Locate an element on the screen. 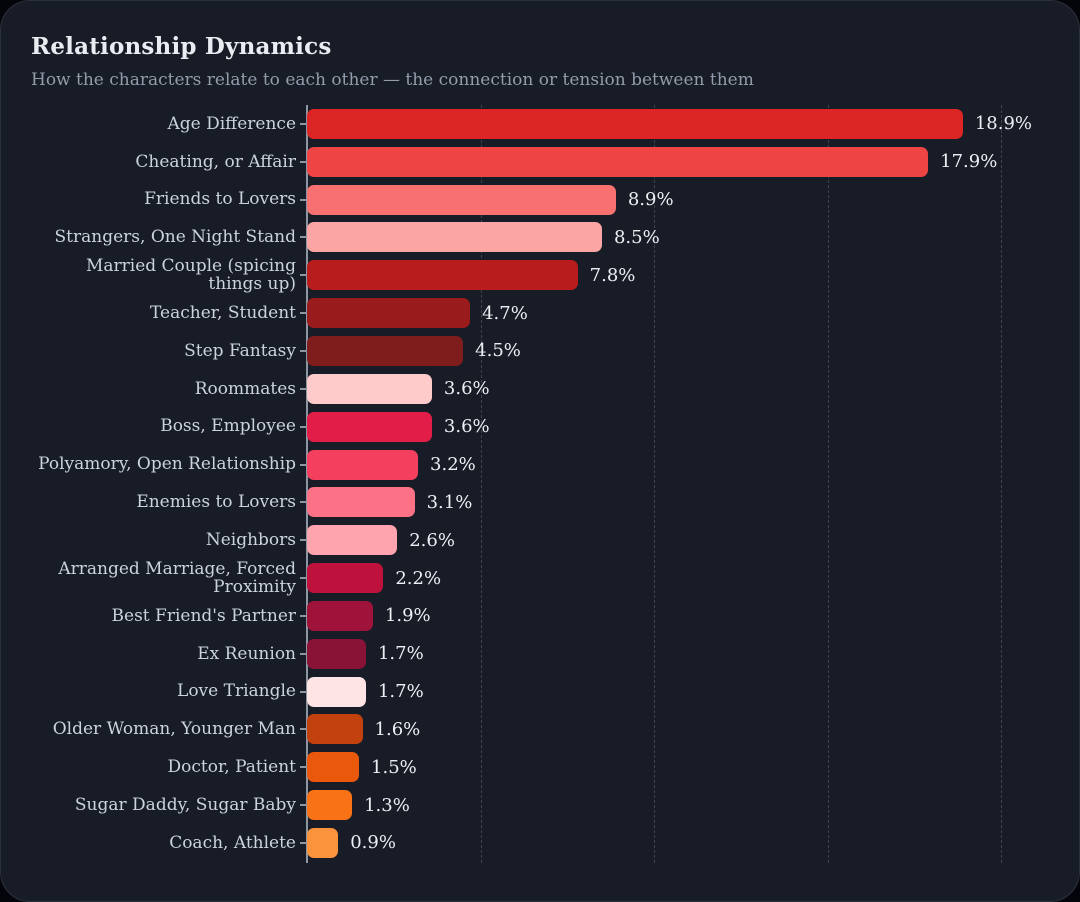  bar-row: Age Difference 18.9% is located at coordinates (540, 124).